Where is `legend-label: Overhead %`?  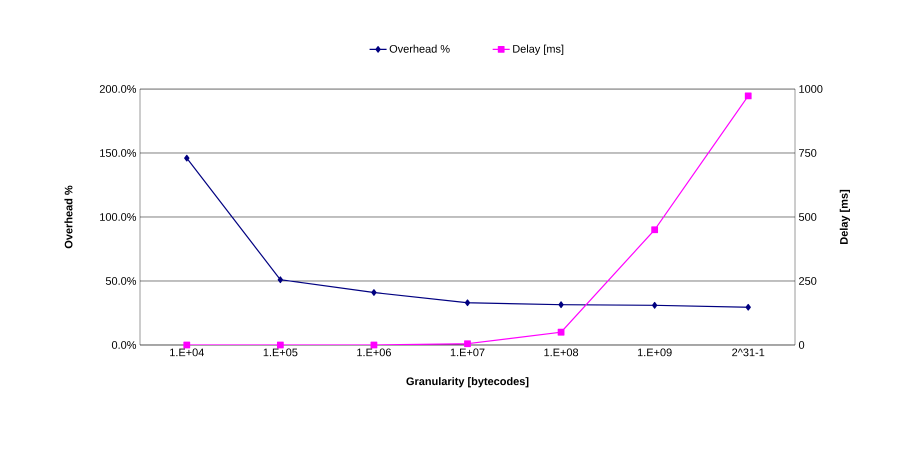 legend-label: Overhead % is located at coordinates (420, 48).